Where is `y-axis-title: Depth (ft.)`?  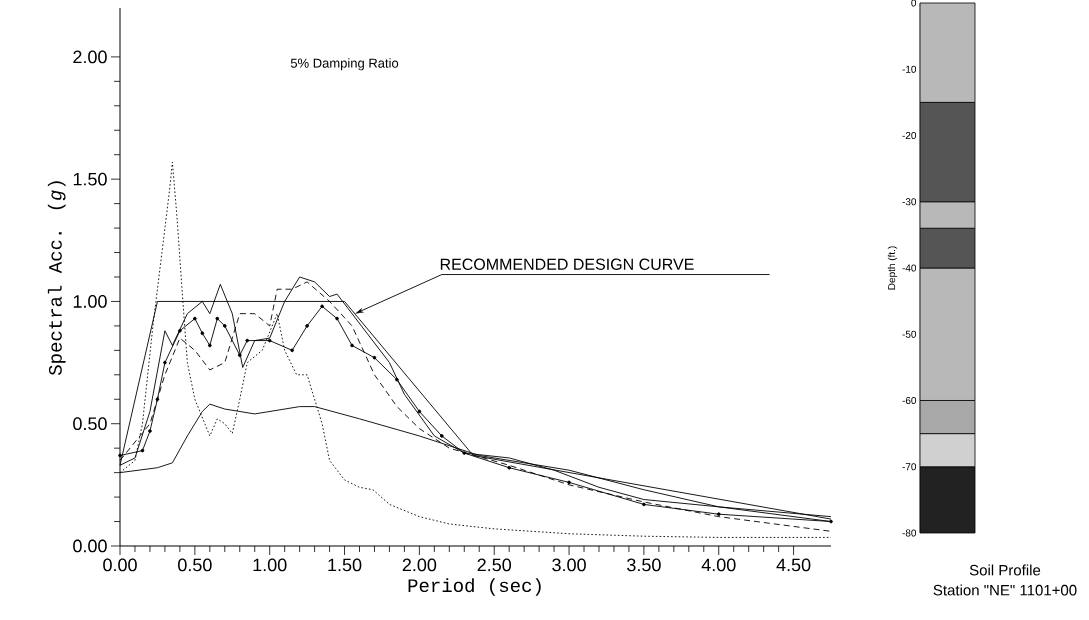 y-axis-title: Depth (ft.) is located at coordinates (892, 268).